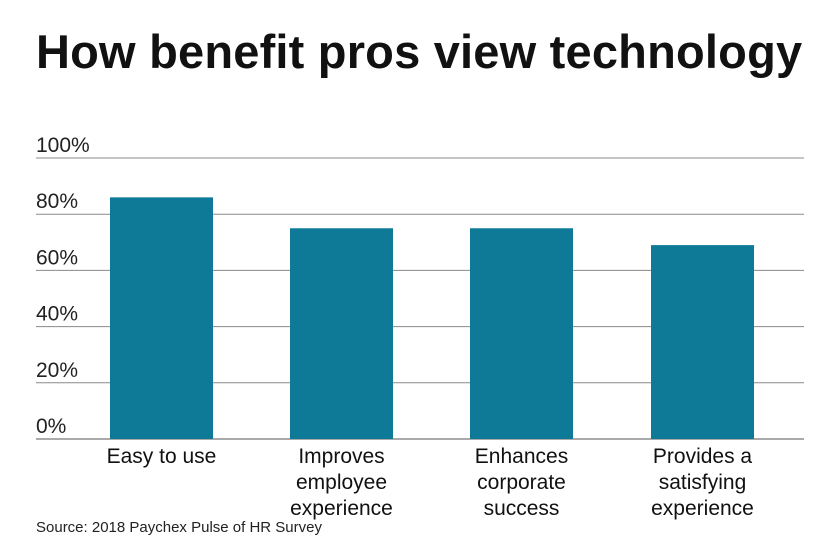 This screenshot has width=840, height=547. What do you see at coordinates (63, 145) in the screenshot?
I see `y-tick-label: 100%` at bounding box center [63, 145].